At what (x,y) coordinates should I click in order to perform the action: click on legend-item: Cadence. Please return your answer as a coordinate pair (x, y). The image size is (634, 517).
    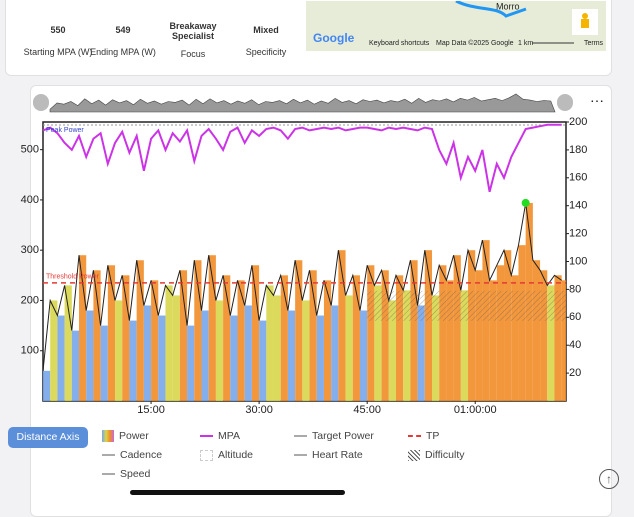
    Looking at the image, I should click on (132, 455).